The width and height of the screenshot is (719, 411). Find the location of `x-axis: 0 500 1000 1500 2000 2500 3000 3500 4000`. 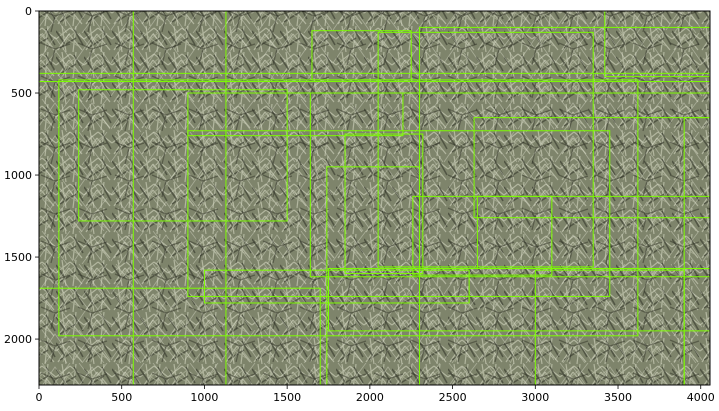

x-axis: 0 500 1000 1500 2000 2500 3000 3500 4000 is located at coordinates (375, 394).